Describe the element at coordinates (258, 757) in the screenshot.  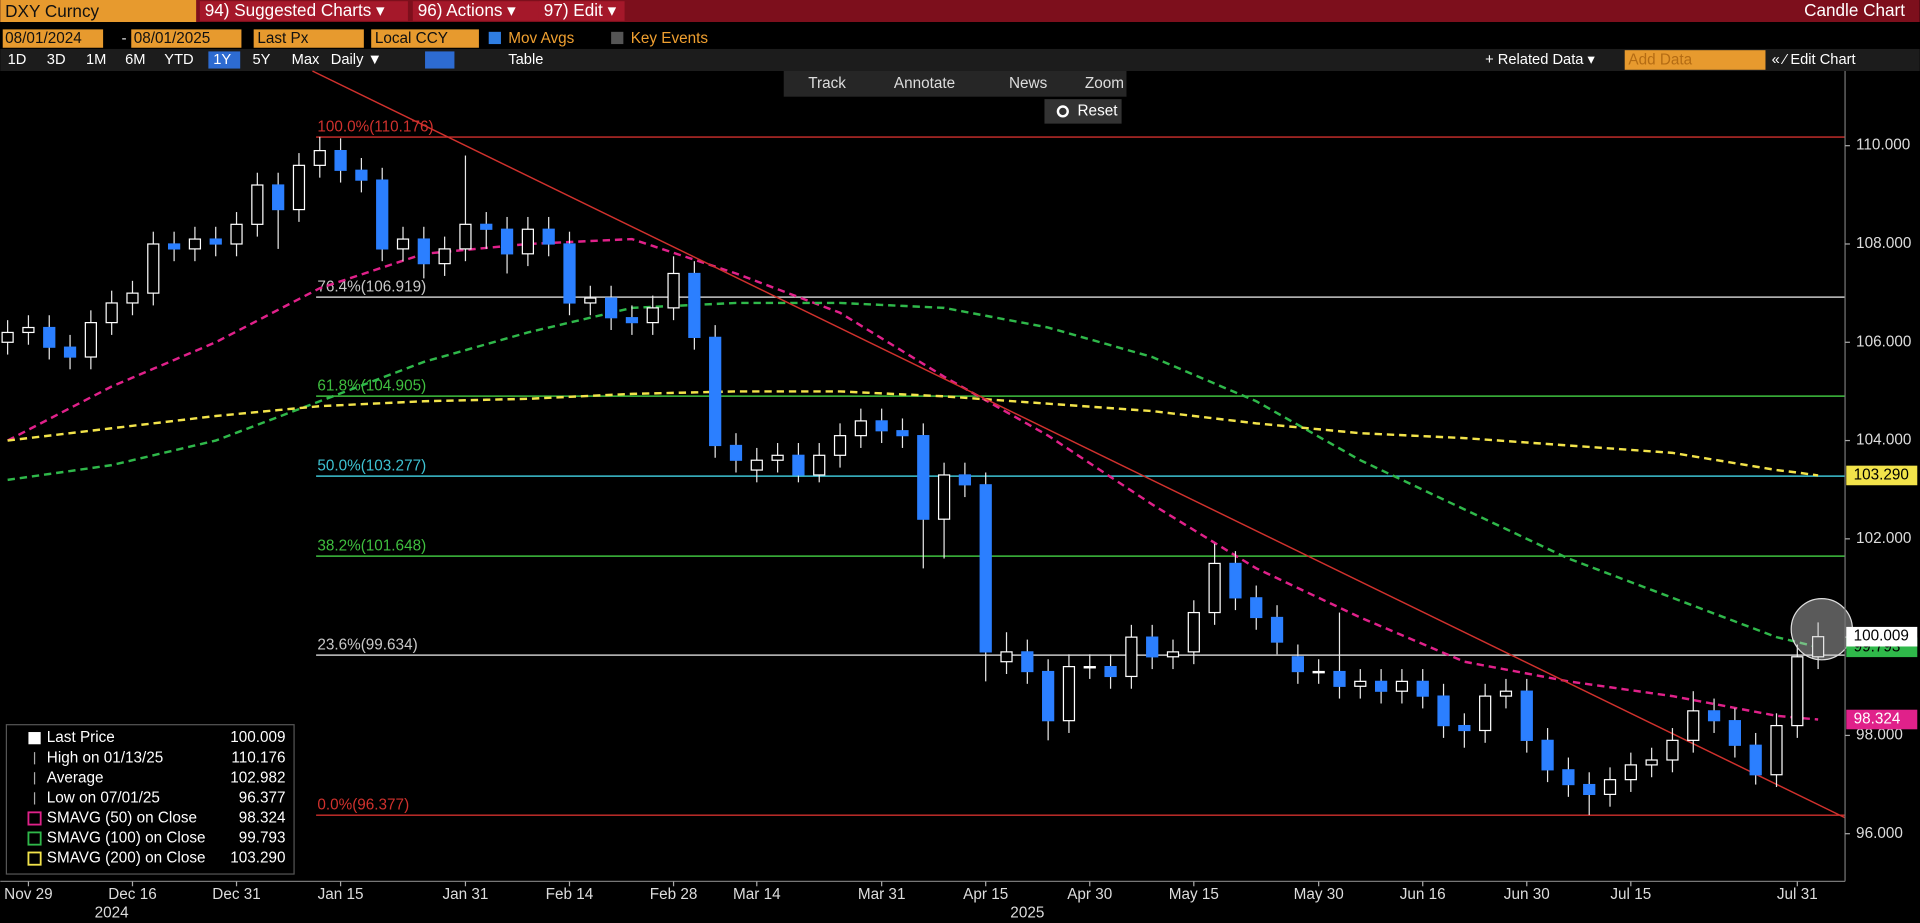
I see `legend-value: 110.176` at that location.